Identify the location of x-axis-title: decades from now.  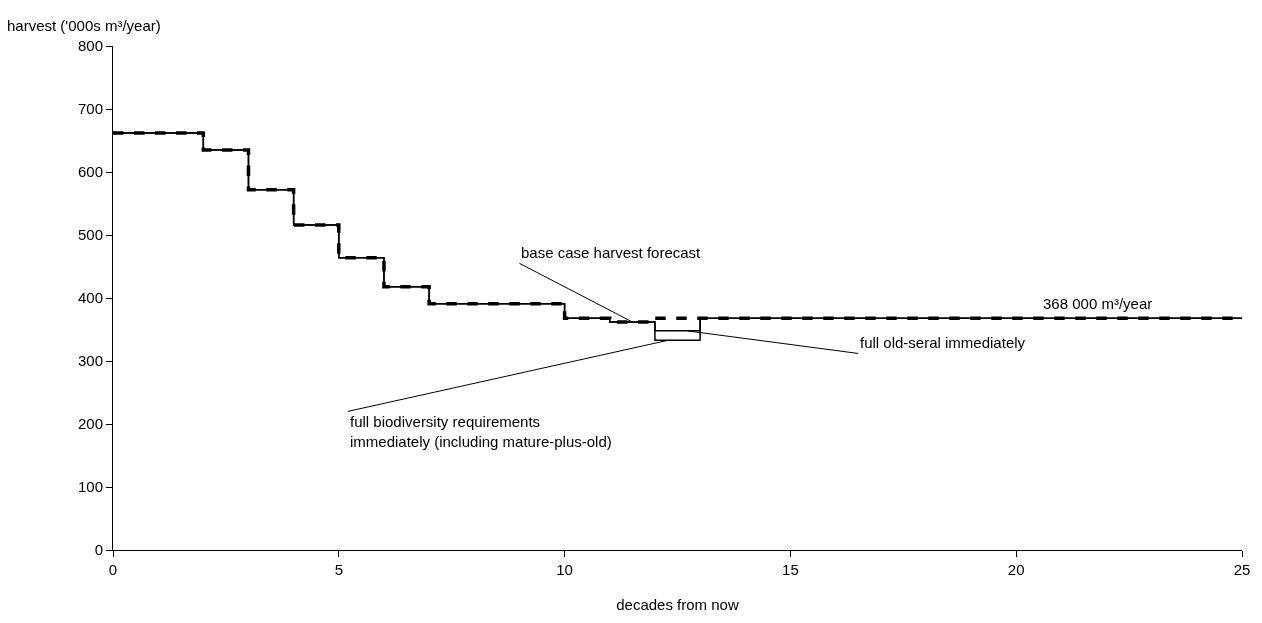
(677, 604).